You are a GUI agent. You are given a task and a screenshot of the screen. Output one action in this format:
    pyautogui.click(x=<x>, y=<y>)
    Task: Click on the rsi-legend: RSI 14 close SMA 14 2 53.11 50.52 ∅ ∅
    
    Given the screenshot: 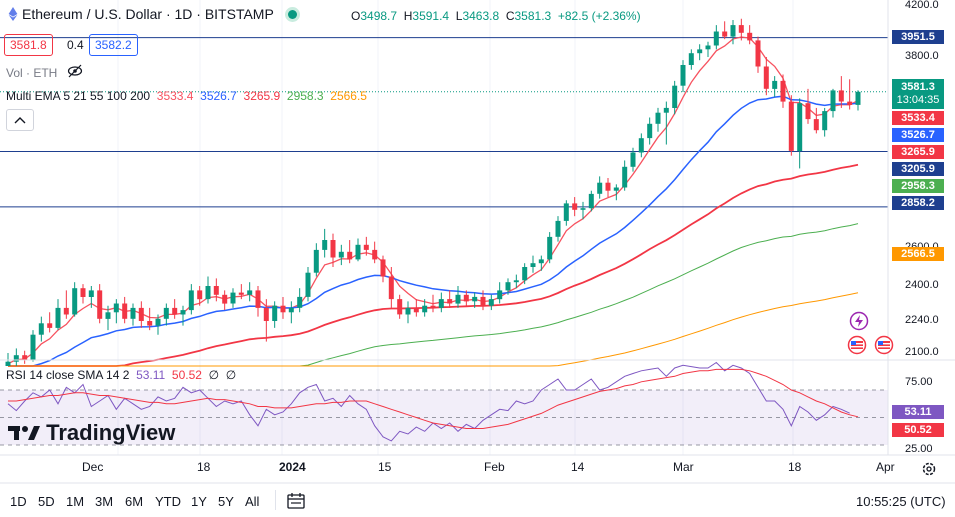 What is the action you would take?
    pyautogui.click(x=121, y=375)
    